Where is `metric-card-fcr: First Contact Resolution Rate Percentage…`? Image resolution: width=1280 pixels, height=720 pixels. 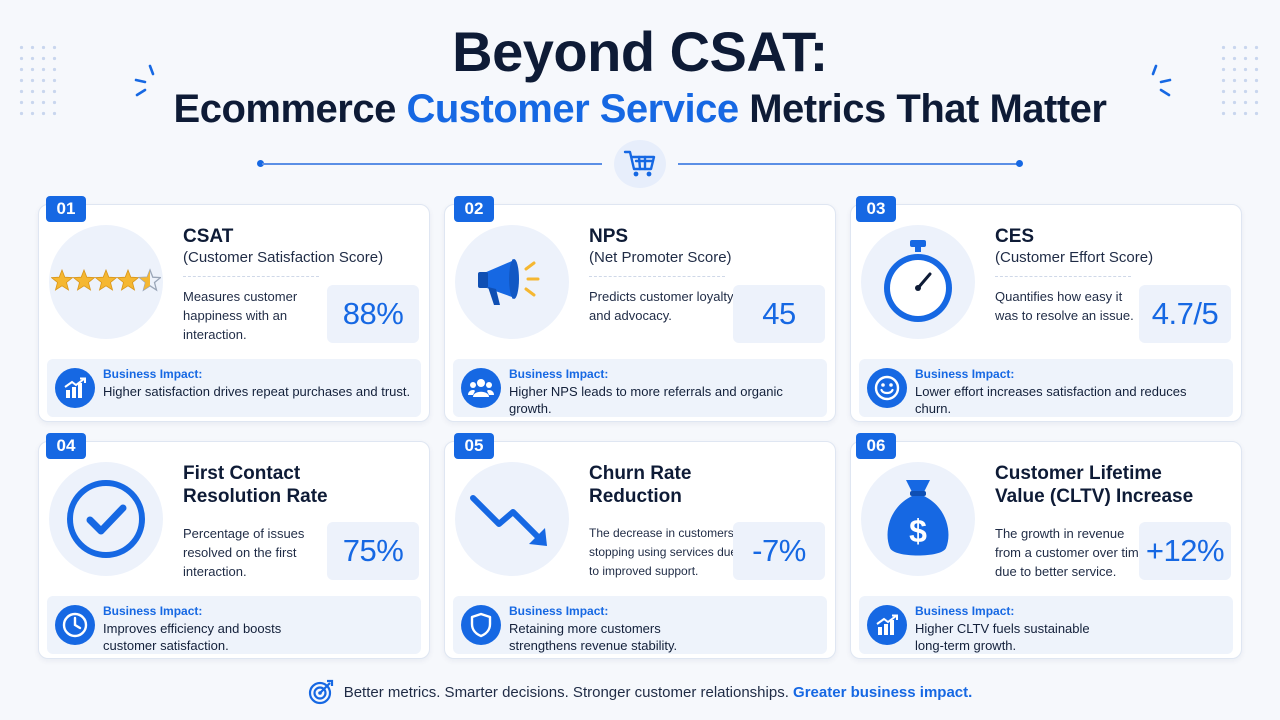 metric-card-fcr: First Contact Resolution Rate Percentage… is located at coordinates (234, 550).